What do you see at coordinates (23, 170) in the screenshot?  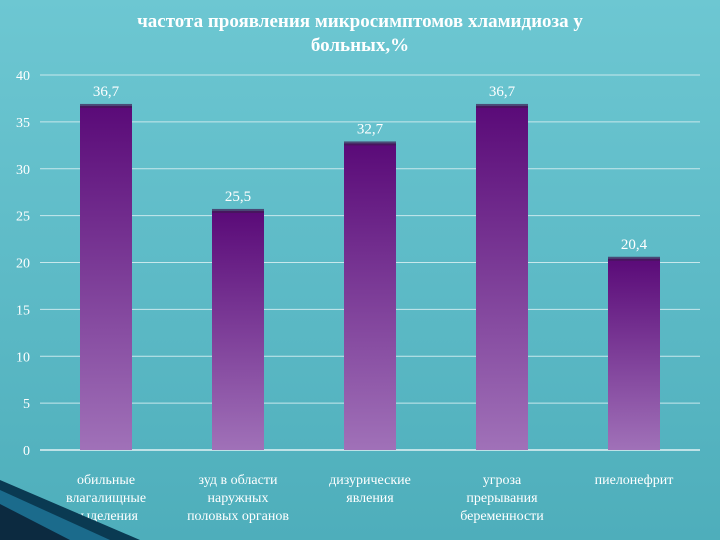 I see `y-tick-label: 30` at bounding box center [23, 170].